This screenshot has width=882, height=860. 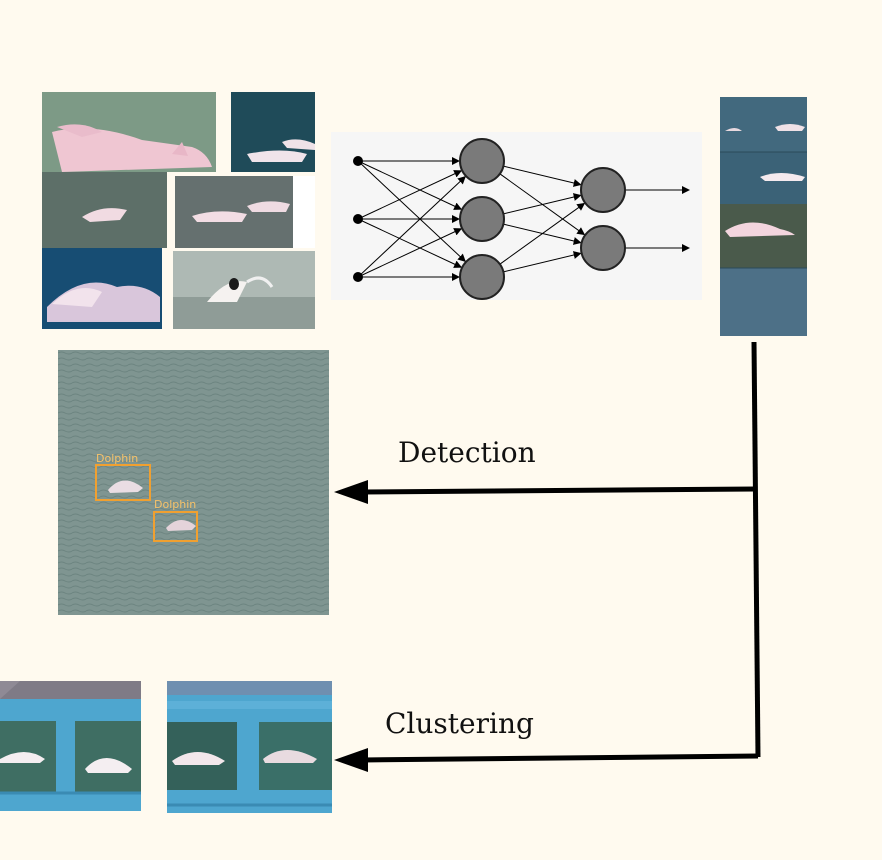 I want to click on neural-network-panel, so click(x=516, y=216).